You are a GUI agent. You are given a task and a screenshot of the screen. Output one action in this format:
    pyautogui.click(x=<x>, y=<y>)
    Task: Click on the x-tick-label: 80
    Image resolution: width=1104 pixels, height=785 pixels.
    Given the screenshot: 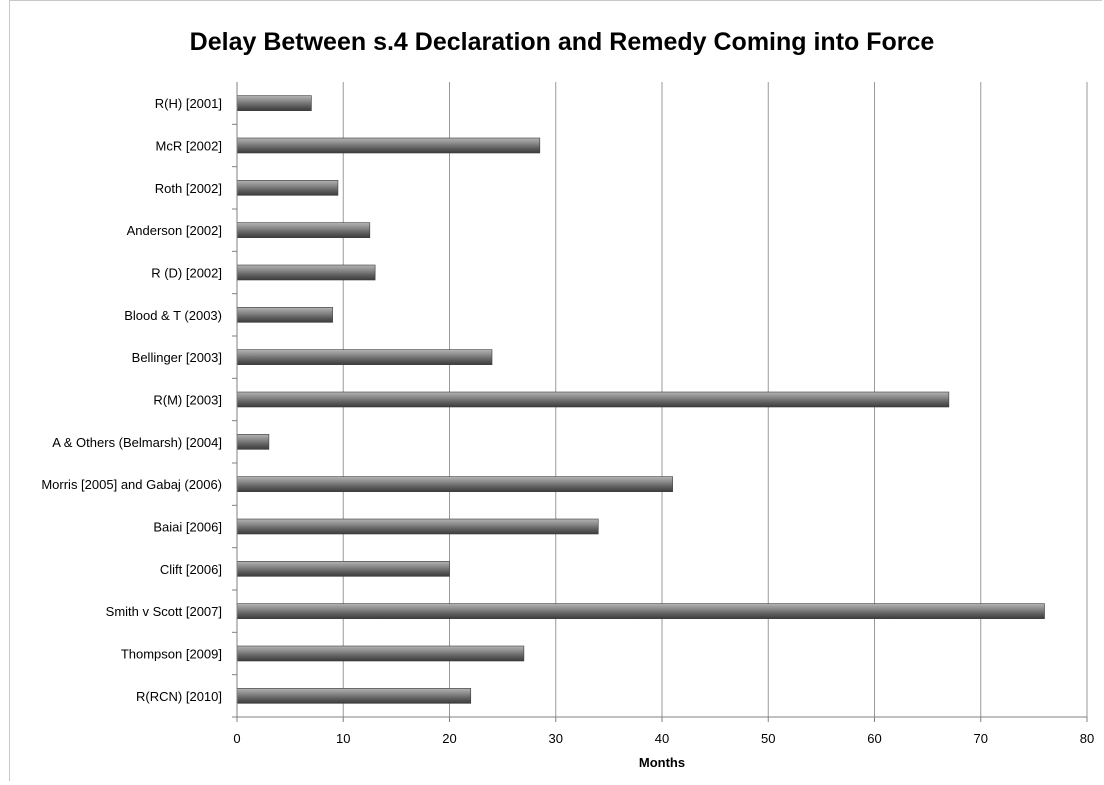 What is the action you would take?
    pyautogui.click(x=1087, y=738)
    